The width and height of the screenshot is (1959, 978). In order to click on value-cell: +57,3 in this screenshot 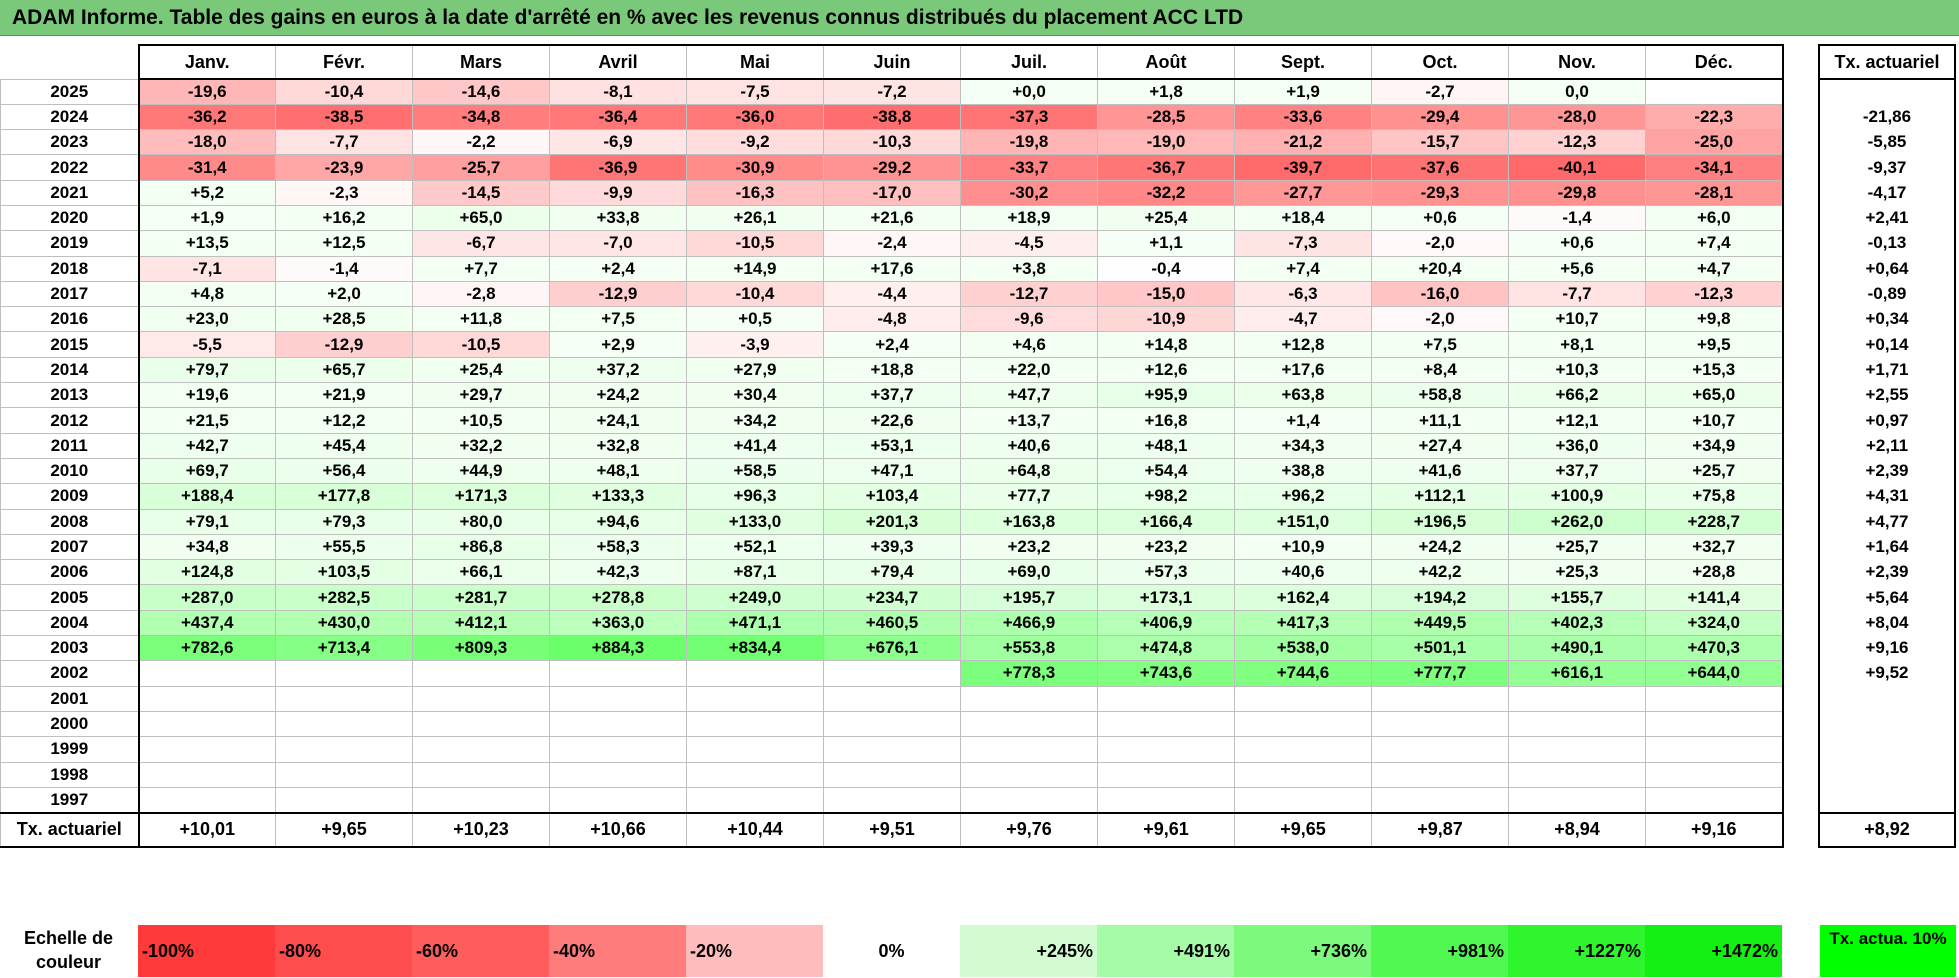, I will do `click(1166, 572)`.